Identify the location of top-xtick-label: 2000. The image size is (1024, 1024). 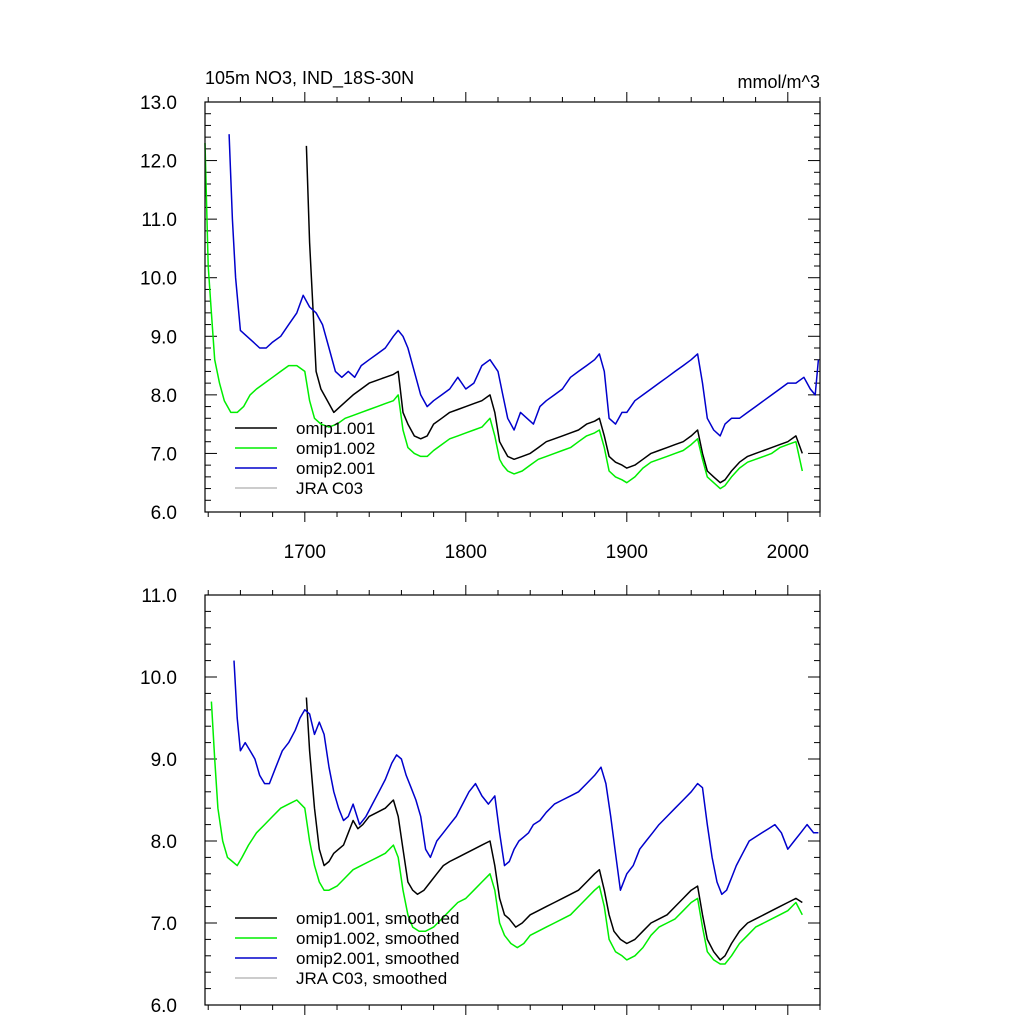
(788, 552).